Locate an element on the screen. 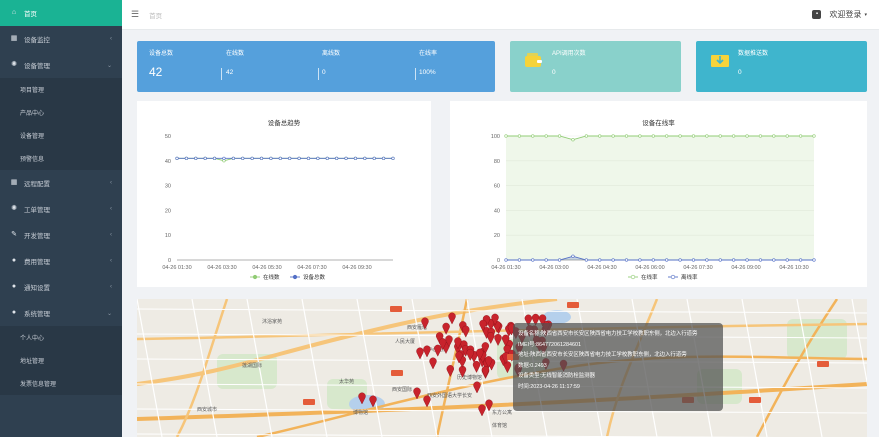 The width and height of the screenshot is (879, 437). y-tick-label: 100 is located at coordinates (495, 137).